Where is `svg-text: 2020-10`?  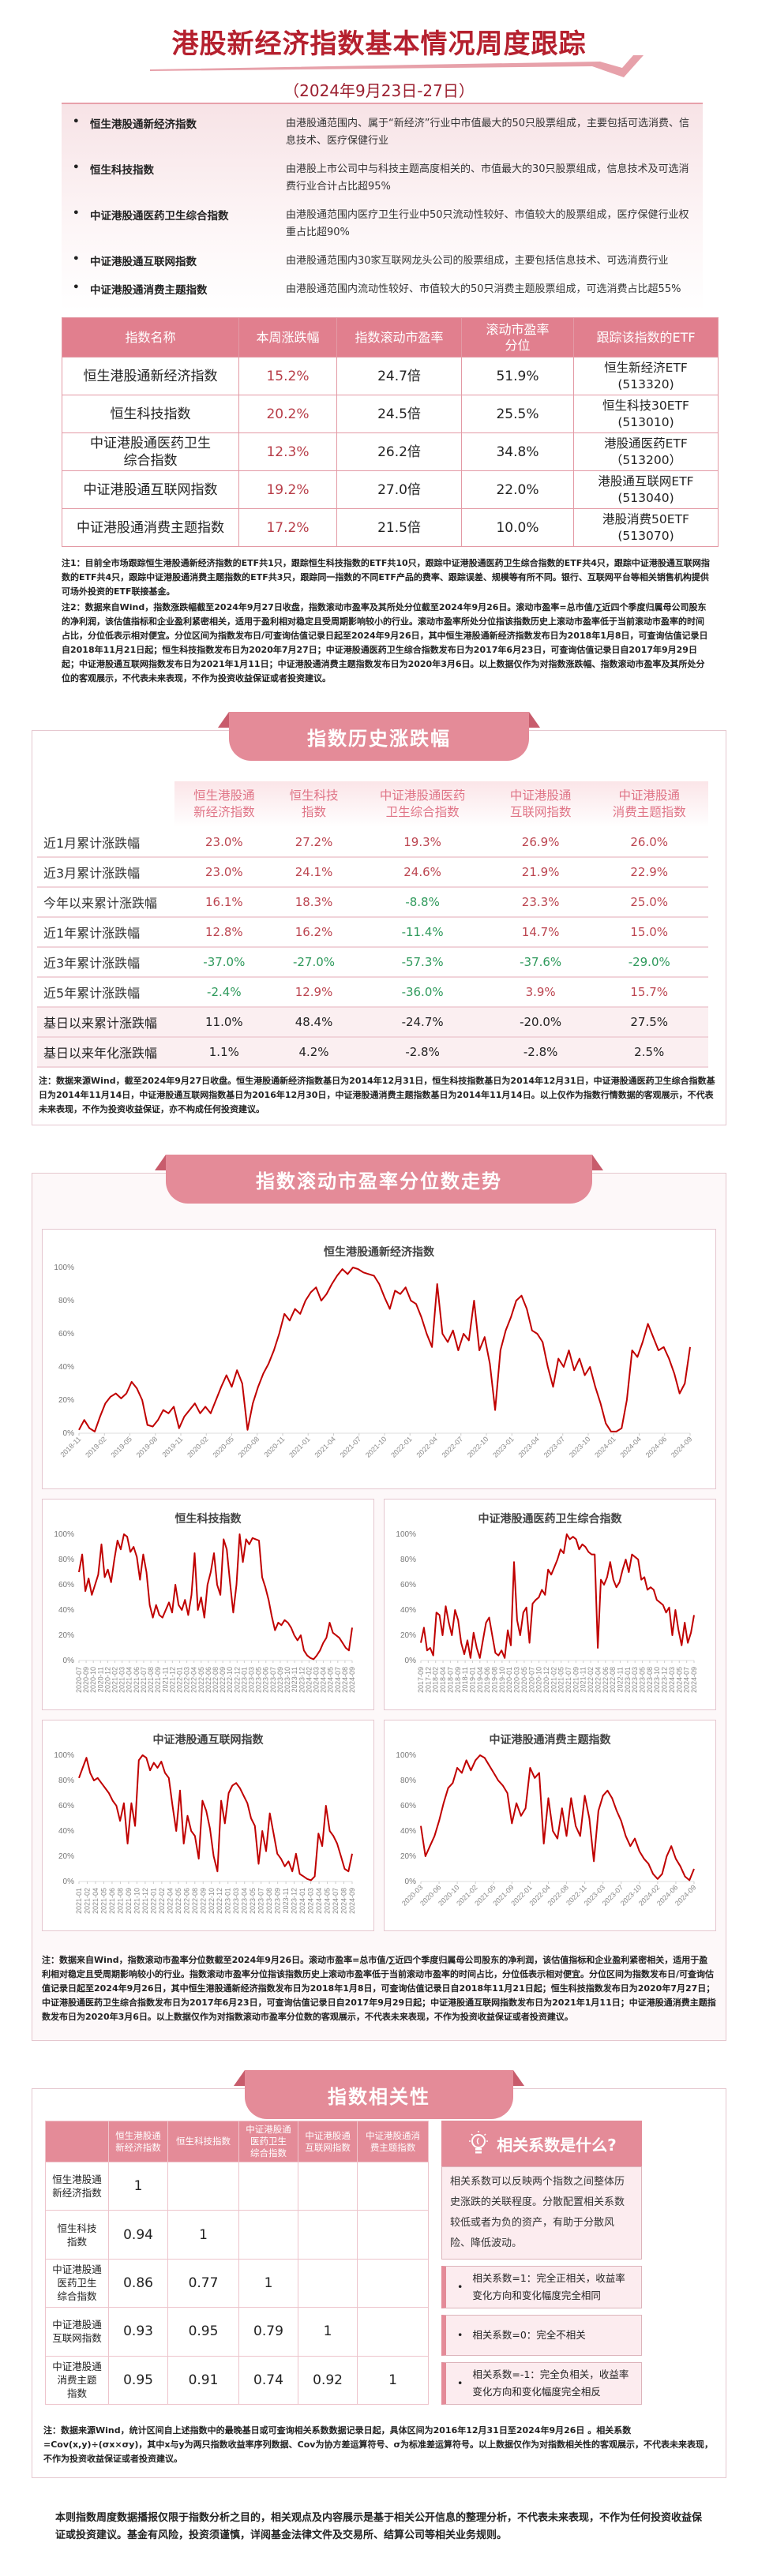 svg-text: 2020-10 is located at coordinates (539, 1680).